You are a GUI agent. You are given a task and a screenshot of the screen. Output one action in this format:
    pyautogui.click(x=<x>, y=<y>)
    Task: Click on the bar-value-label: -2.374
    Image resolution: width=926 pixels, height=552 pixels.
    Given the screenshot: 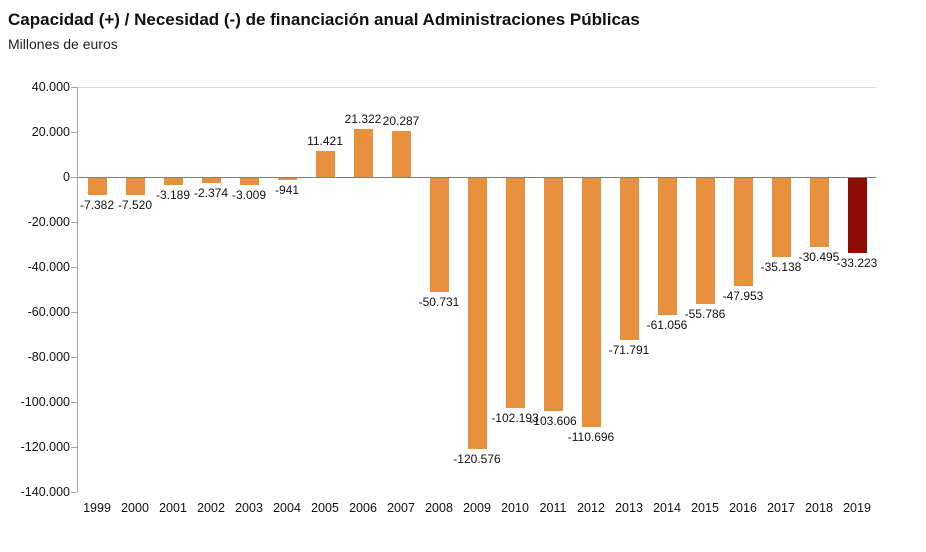 What is the action you would take?
    pyautogui.click(x=211, y=193)
    